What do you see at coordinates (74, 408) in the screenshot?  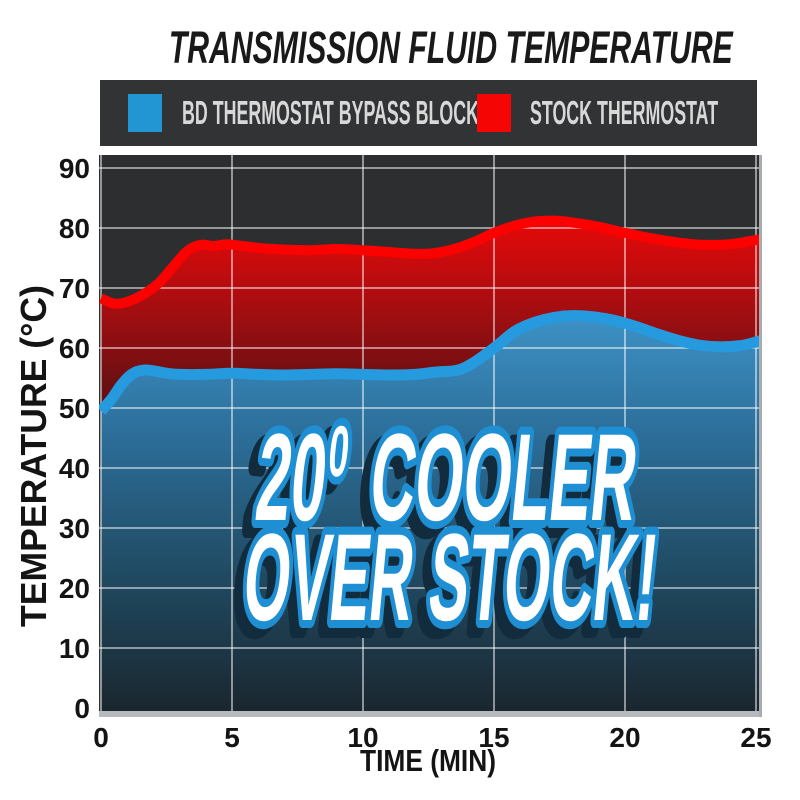 I see `y-tick-label: 50` at bounding box center [74, 408].